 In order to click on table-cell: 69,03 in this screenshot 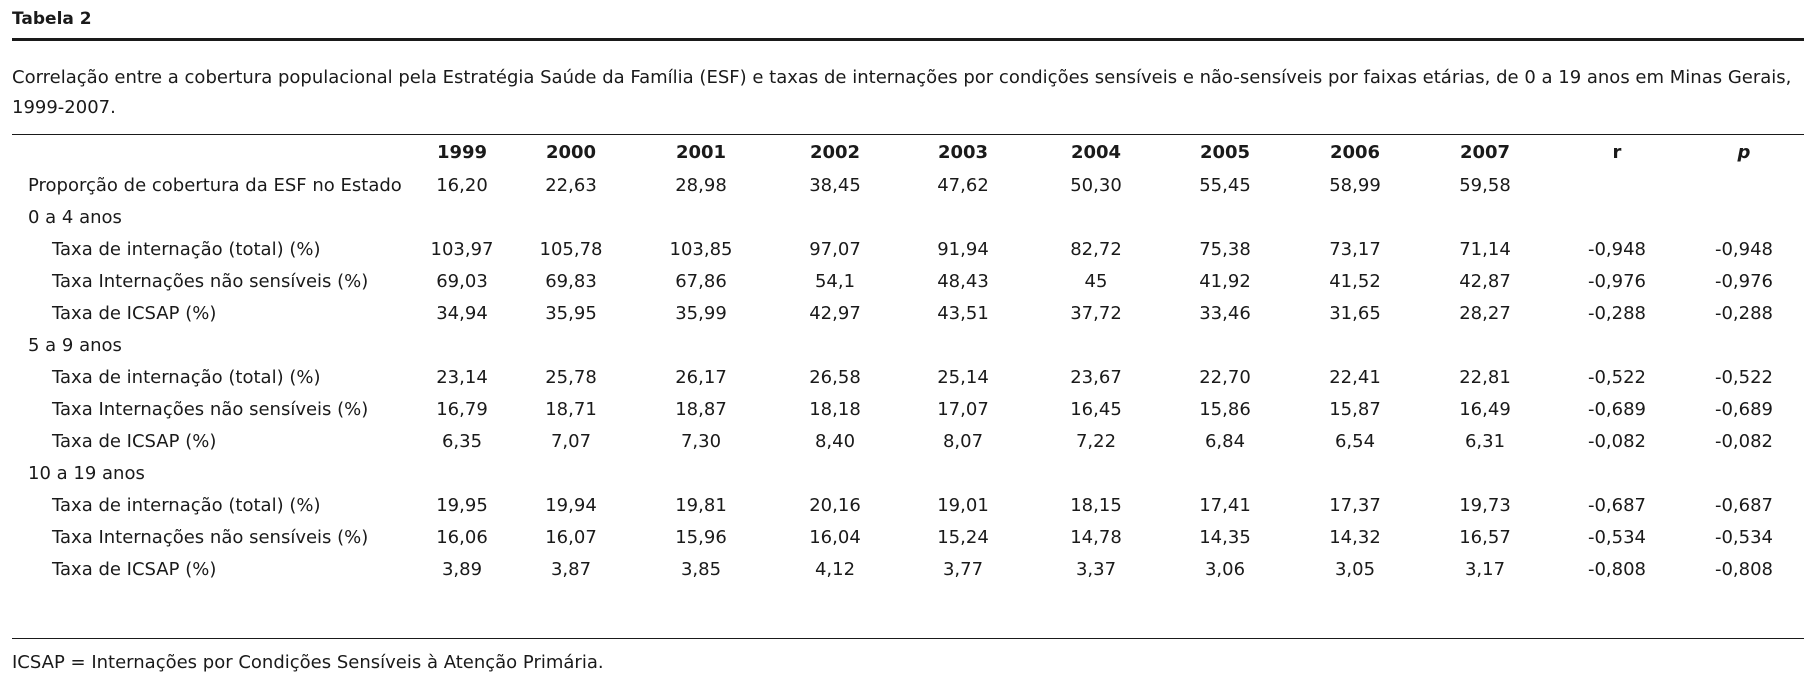, I will do `click(462, 281)`.